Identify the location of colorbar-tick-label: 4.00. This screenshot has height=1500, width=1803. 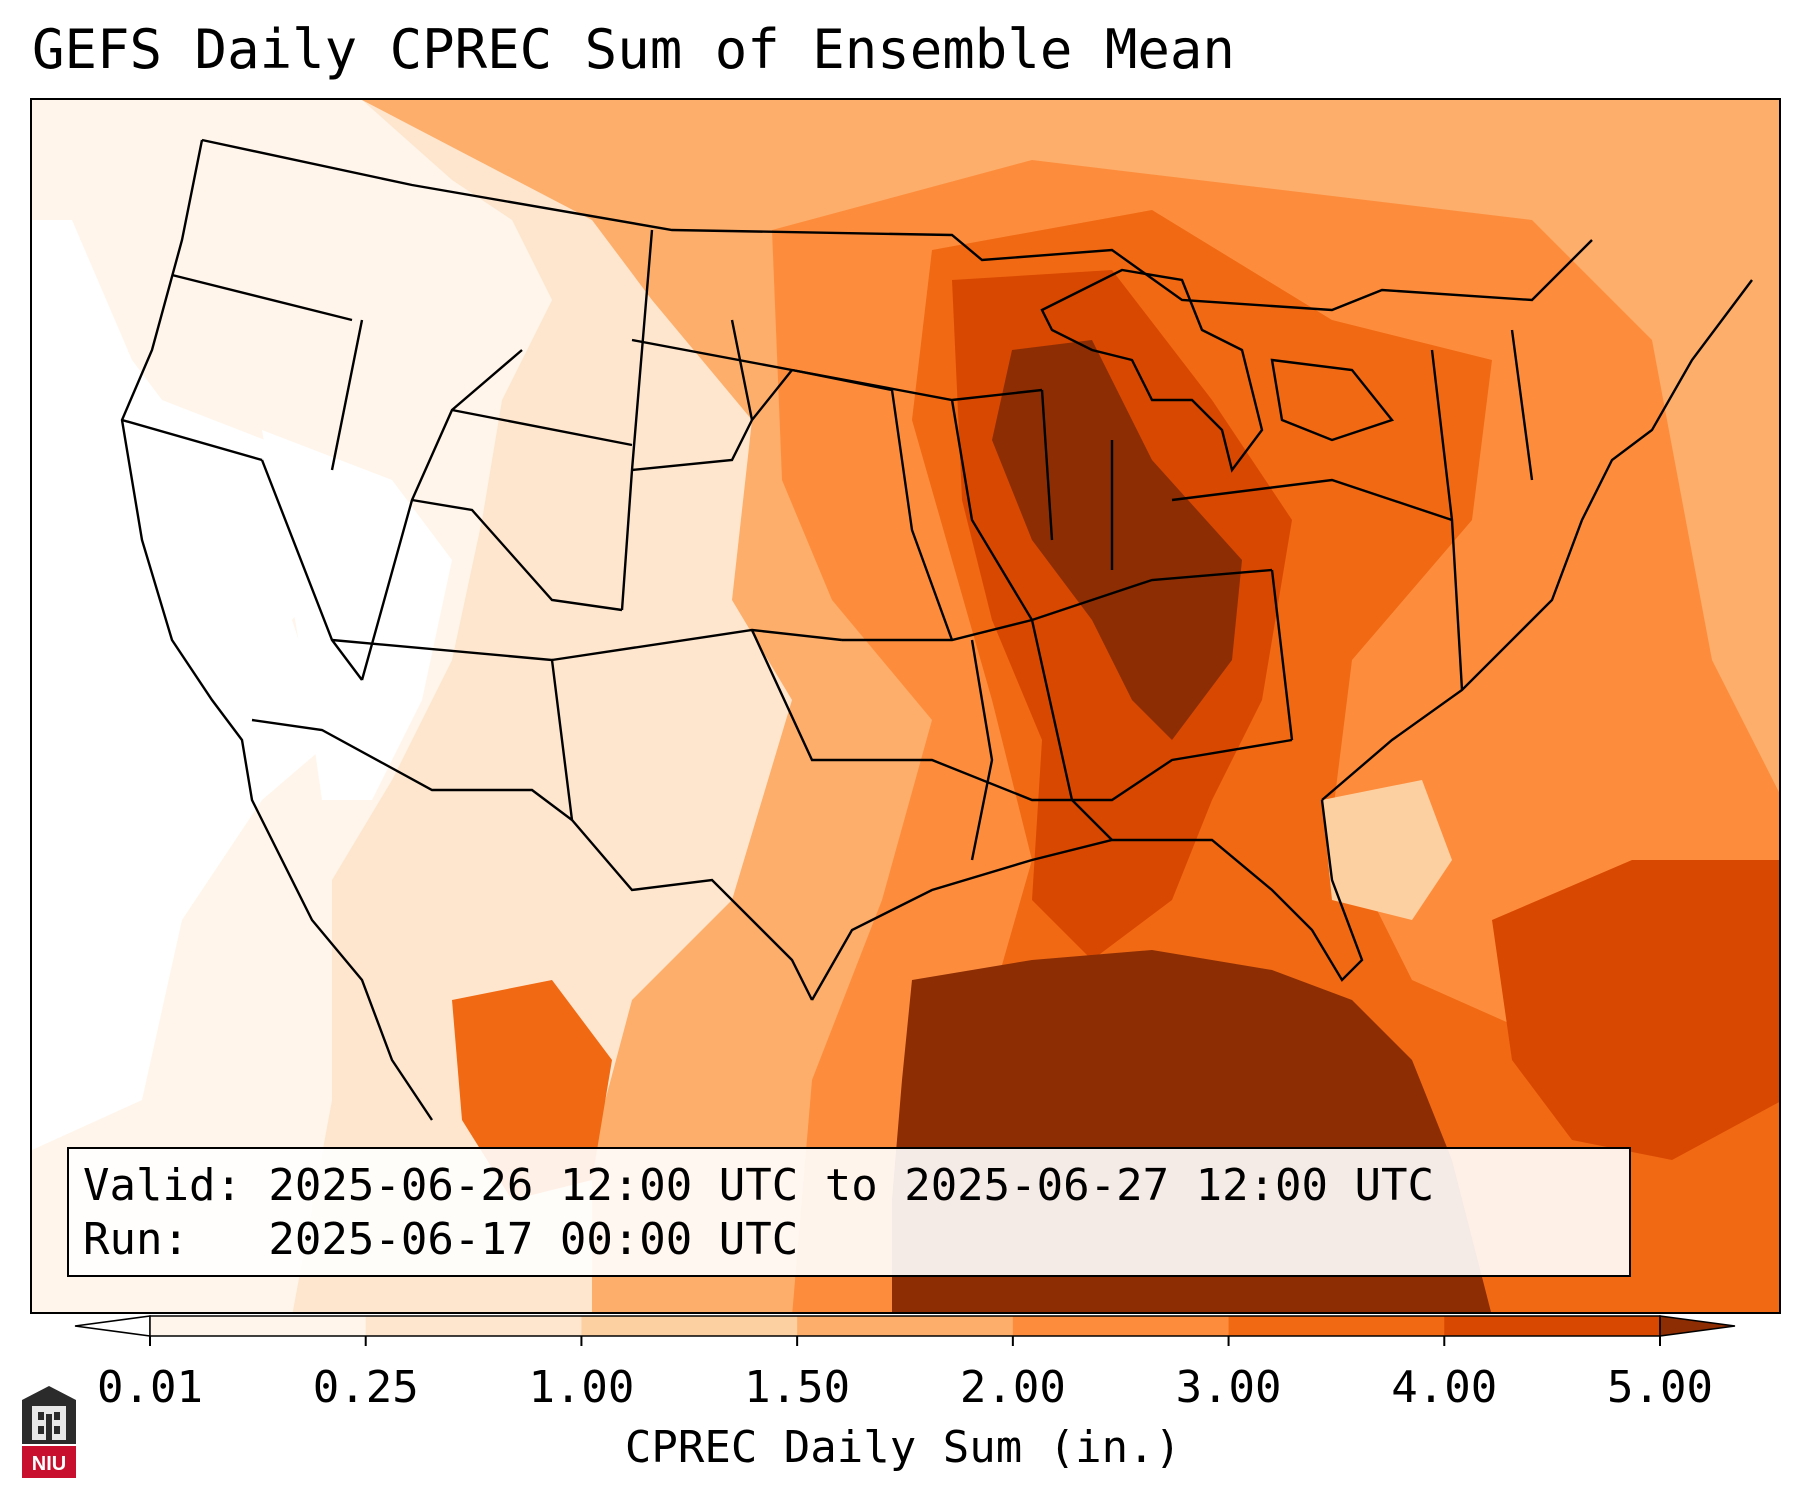
(1444, 1387).